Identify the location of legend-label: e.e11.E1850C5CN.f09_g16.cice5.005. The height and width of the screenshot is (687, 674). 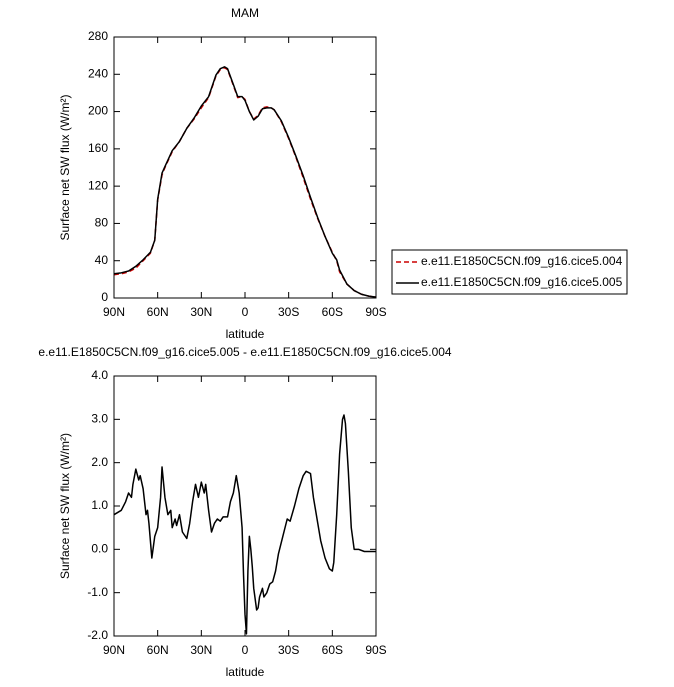
(522, 282).